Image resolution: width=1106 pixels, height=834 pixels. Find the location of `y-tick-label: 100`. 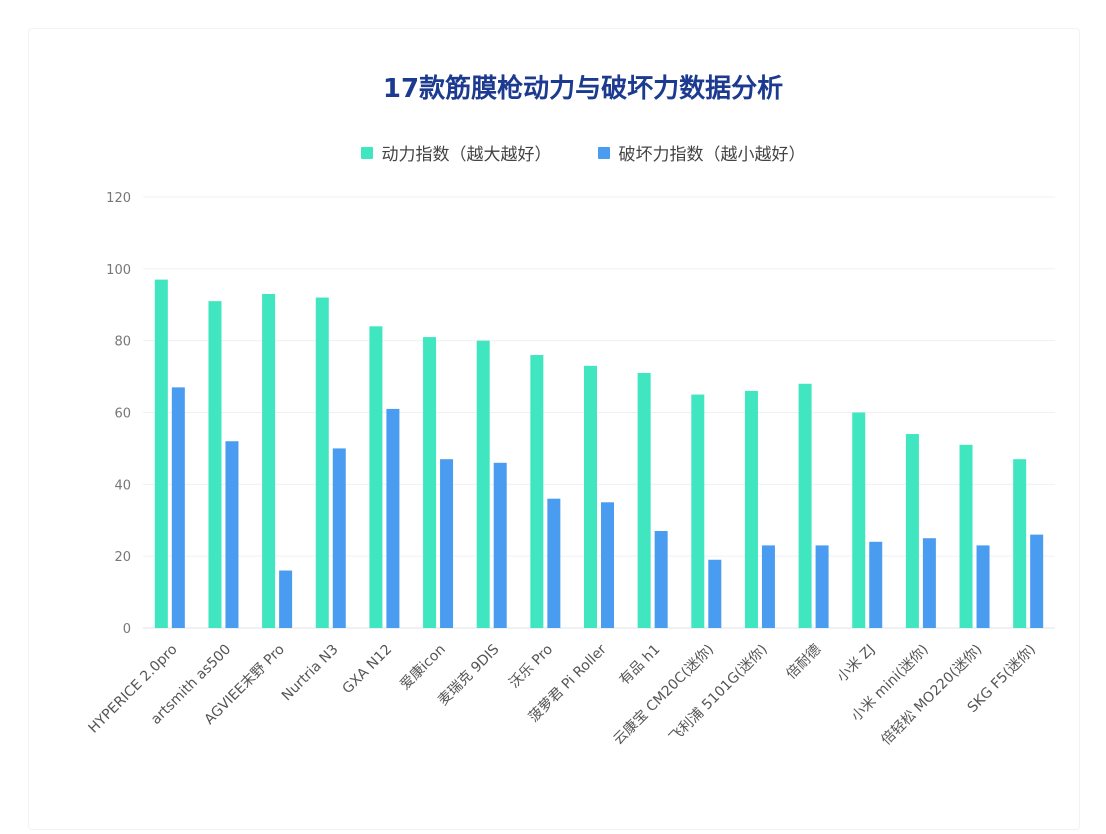

y-tick-label: 100 is located at coordinates (118, 270).